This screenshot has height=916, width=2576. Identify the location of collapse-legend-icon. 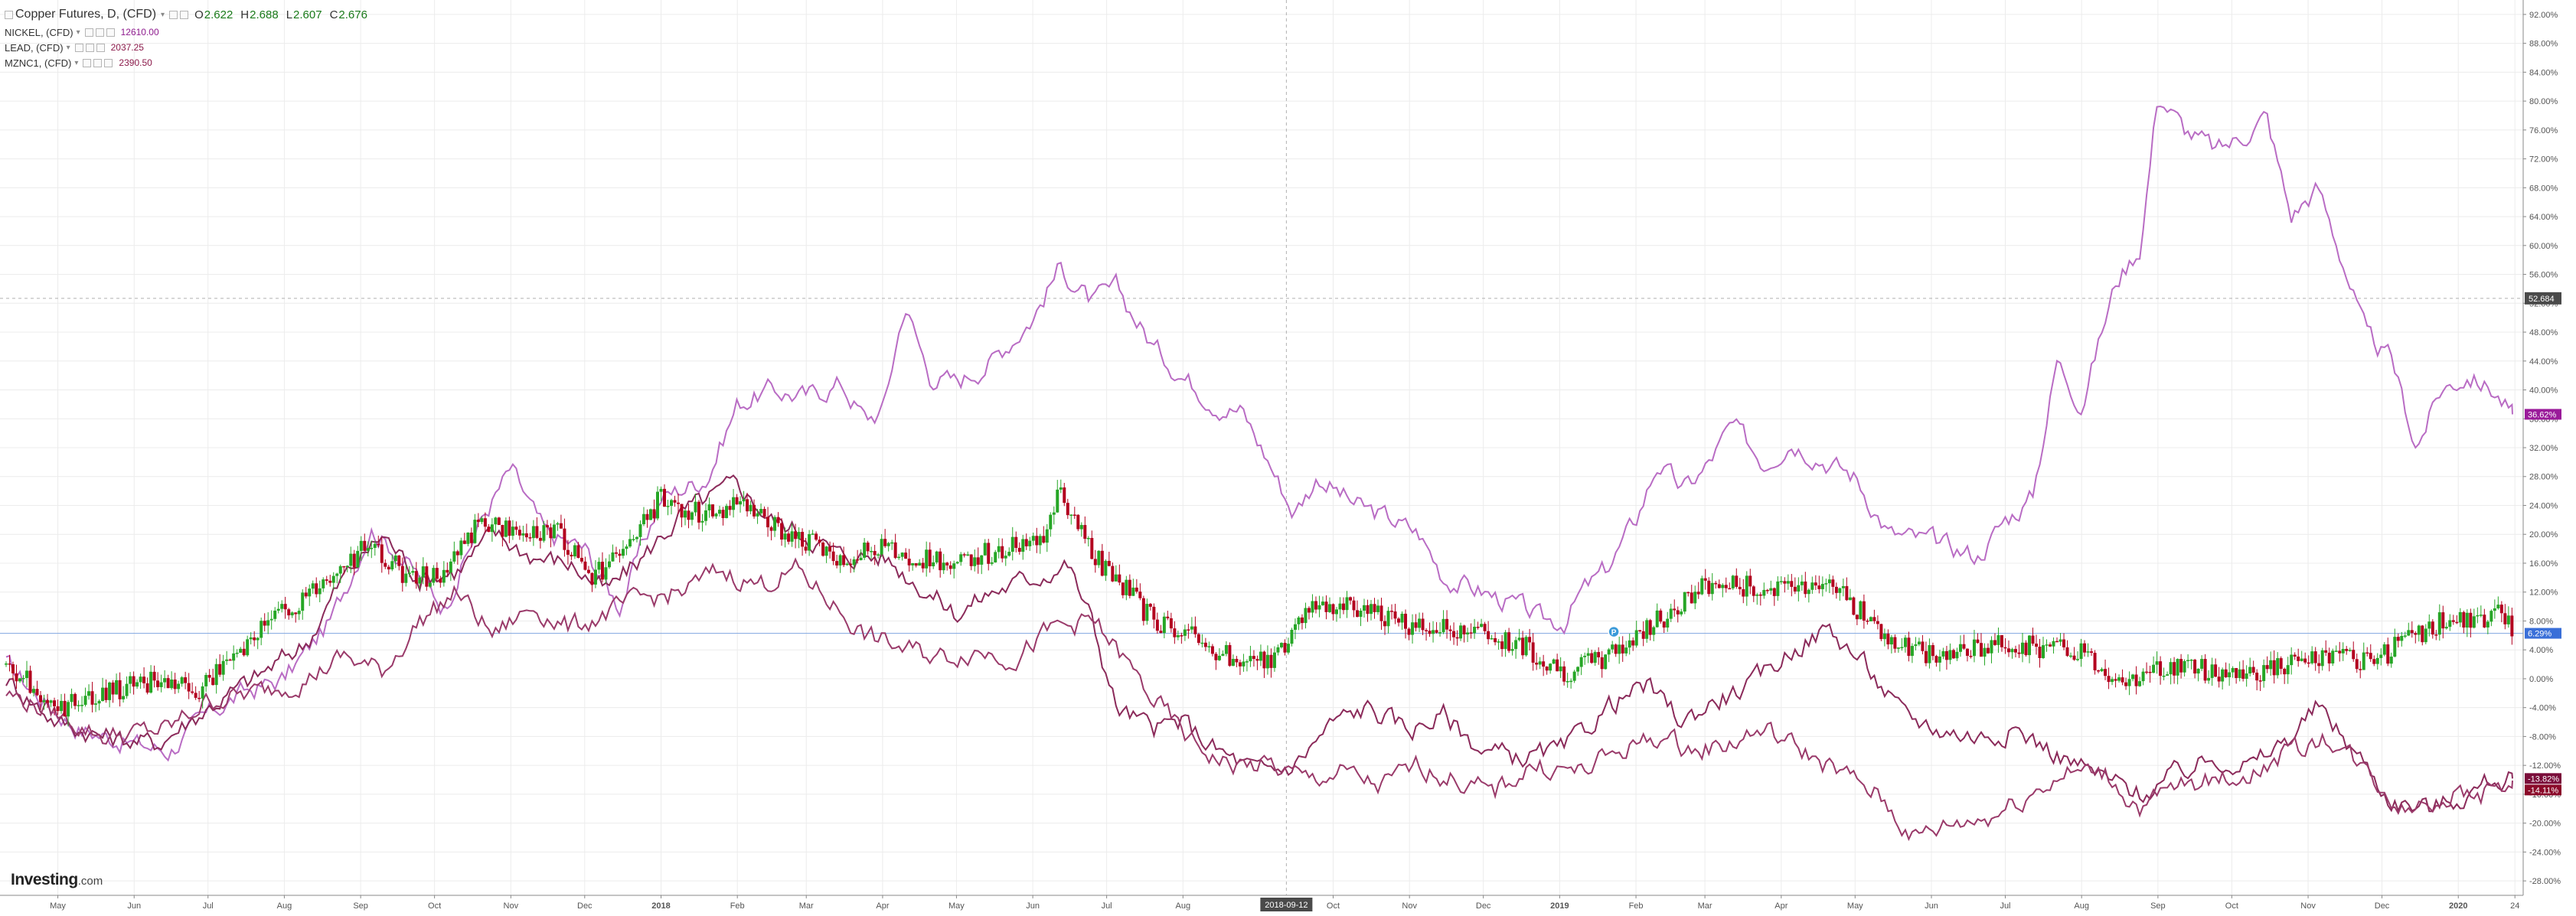
(9, 14).